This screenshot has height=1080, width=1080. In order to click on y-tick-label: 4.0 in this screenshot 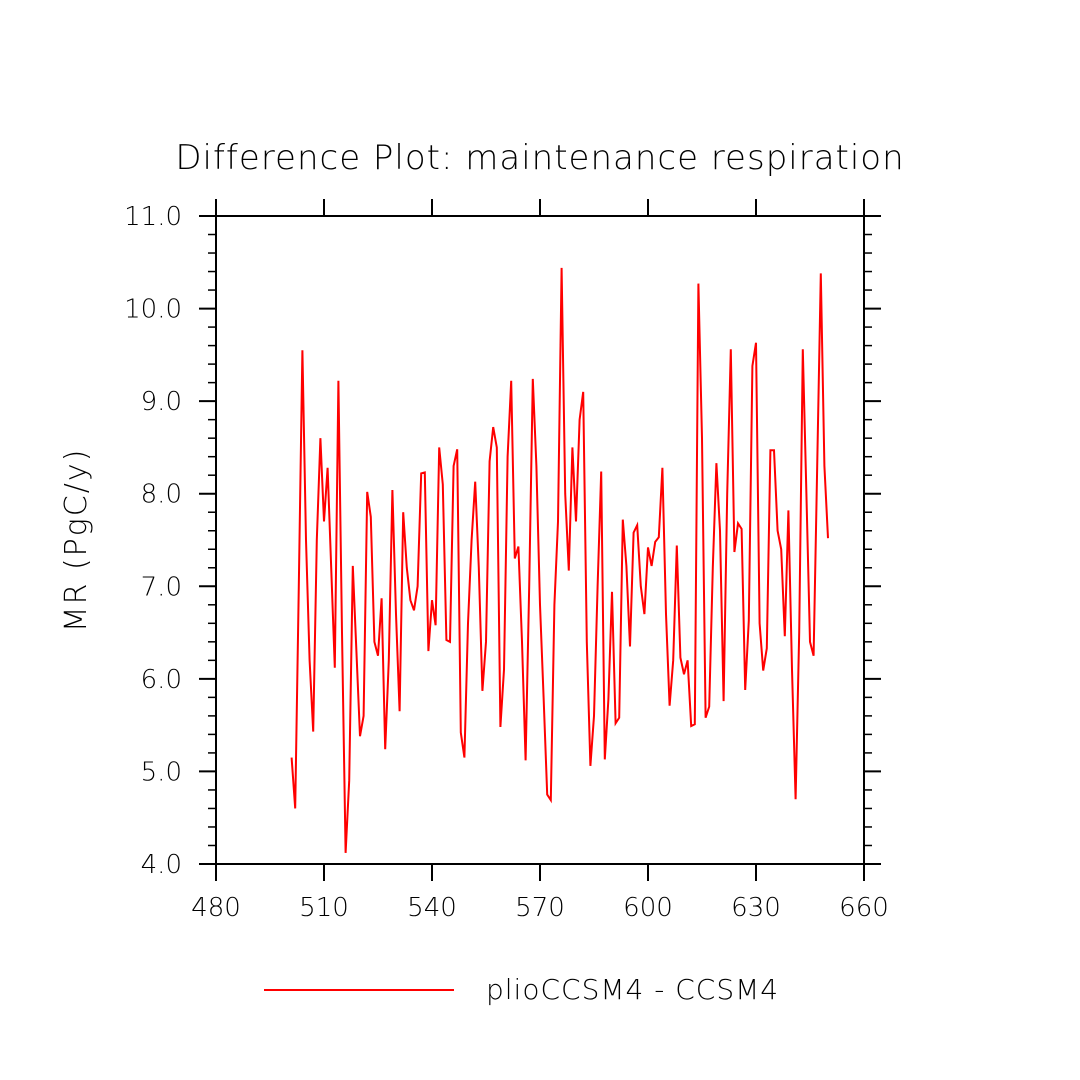, I will do `click(161, 865)`.